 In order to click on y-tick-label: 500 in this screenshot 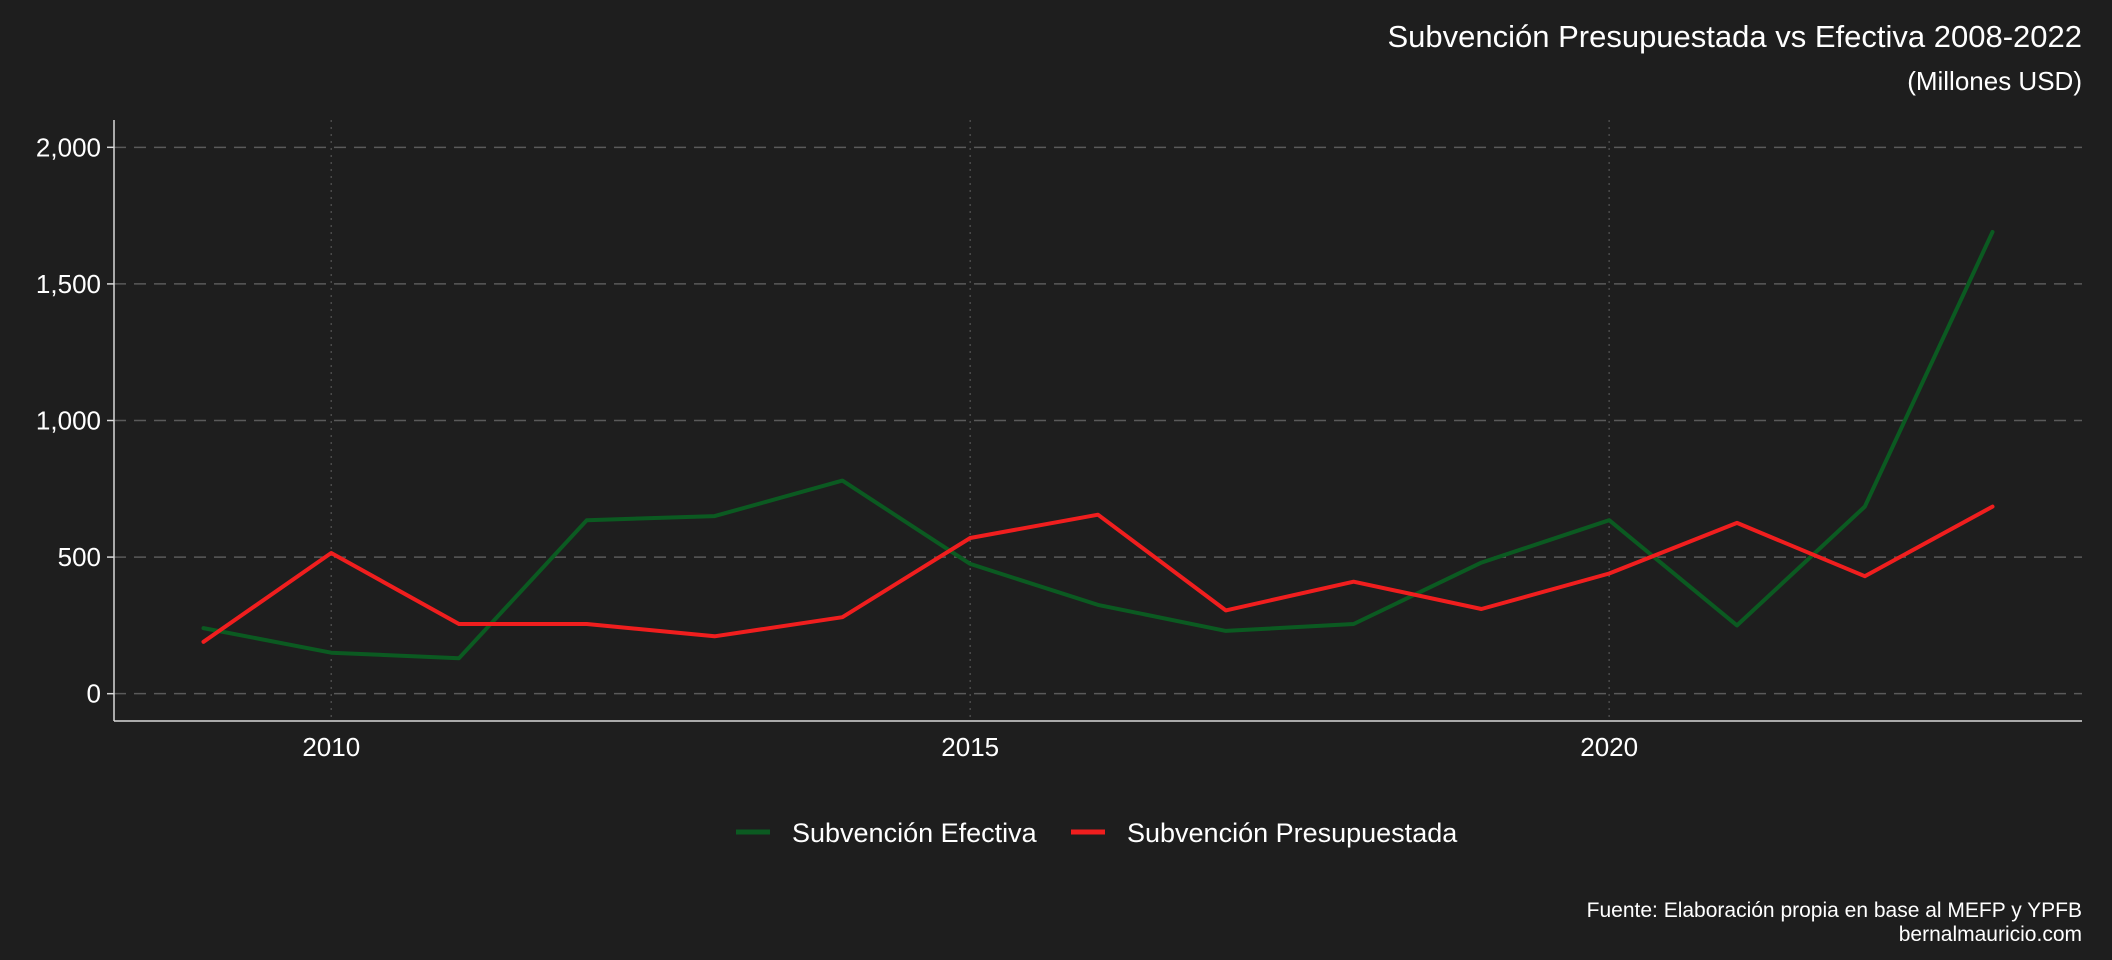, I will do `click(79, 557)`.